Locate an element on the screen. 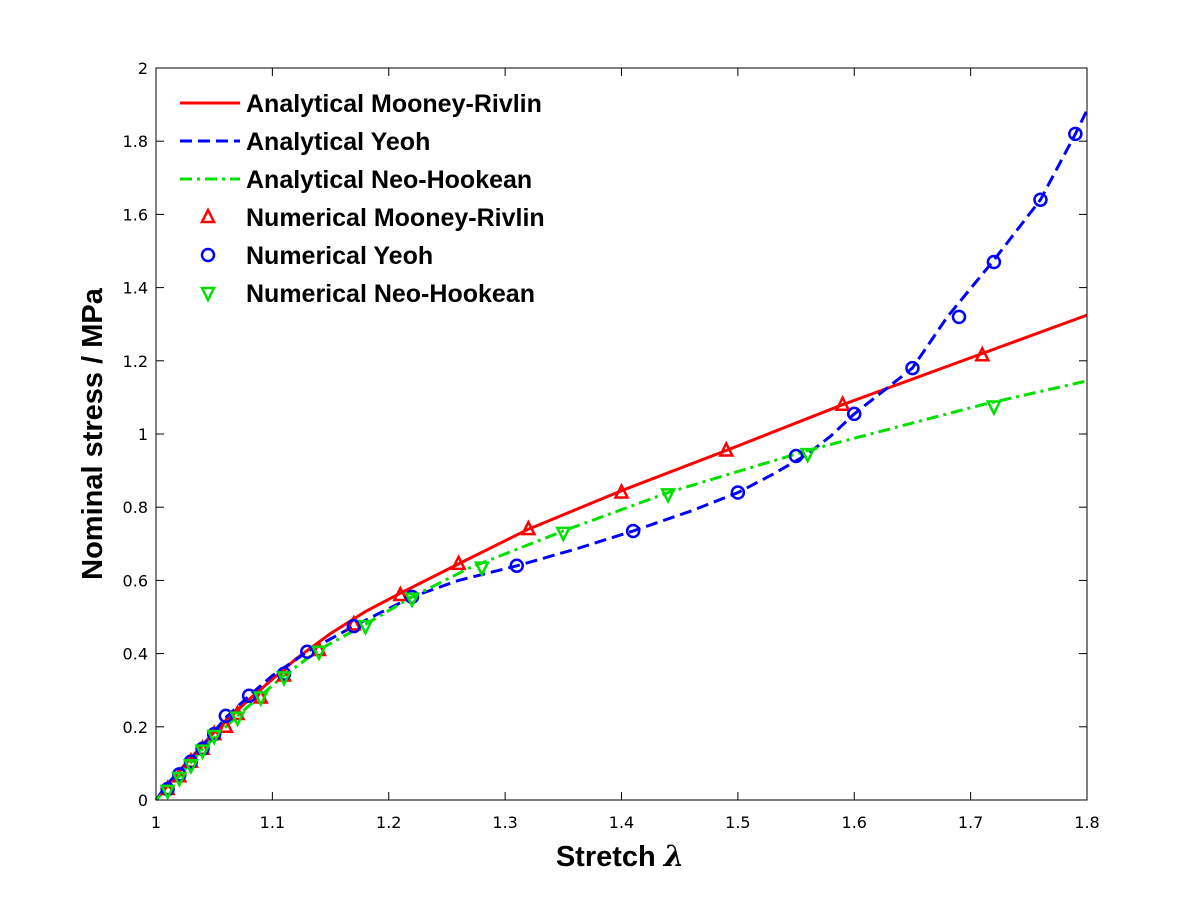 The width and height of the screenshot is (1201, 900). legend-entry: Analytical Neo-Hookean is located at coordinates (356, 180).